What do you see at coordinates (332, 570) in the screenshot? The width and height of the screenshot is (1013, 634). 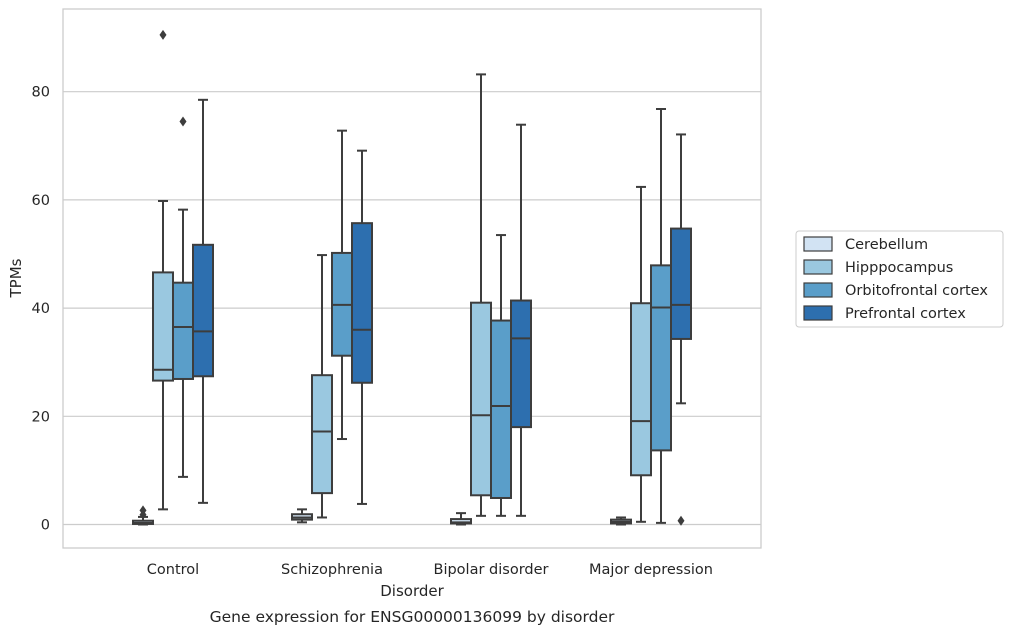 I see `x-tick-label: Schizophrenia` at bounding box center [332, 570].